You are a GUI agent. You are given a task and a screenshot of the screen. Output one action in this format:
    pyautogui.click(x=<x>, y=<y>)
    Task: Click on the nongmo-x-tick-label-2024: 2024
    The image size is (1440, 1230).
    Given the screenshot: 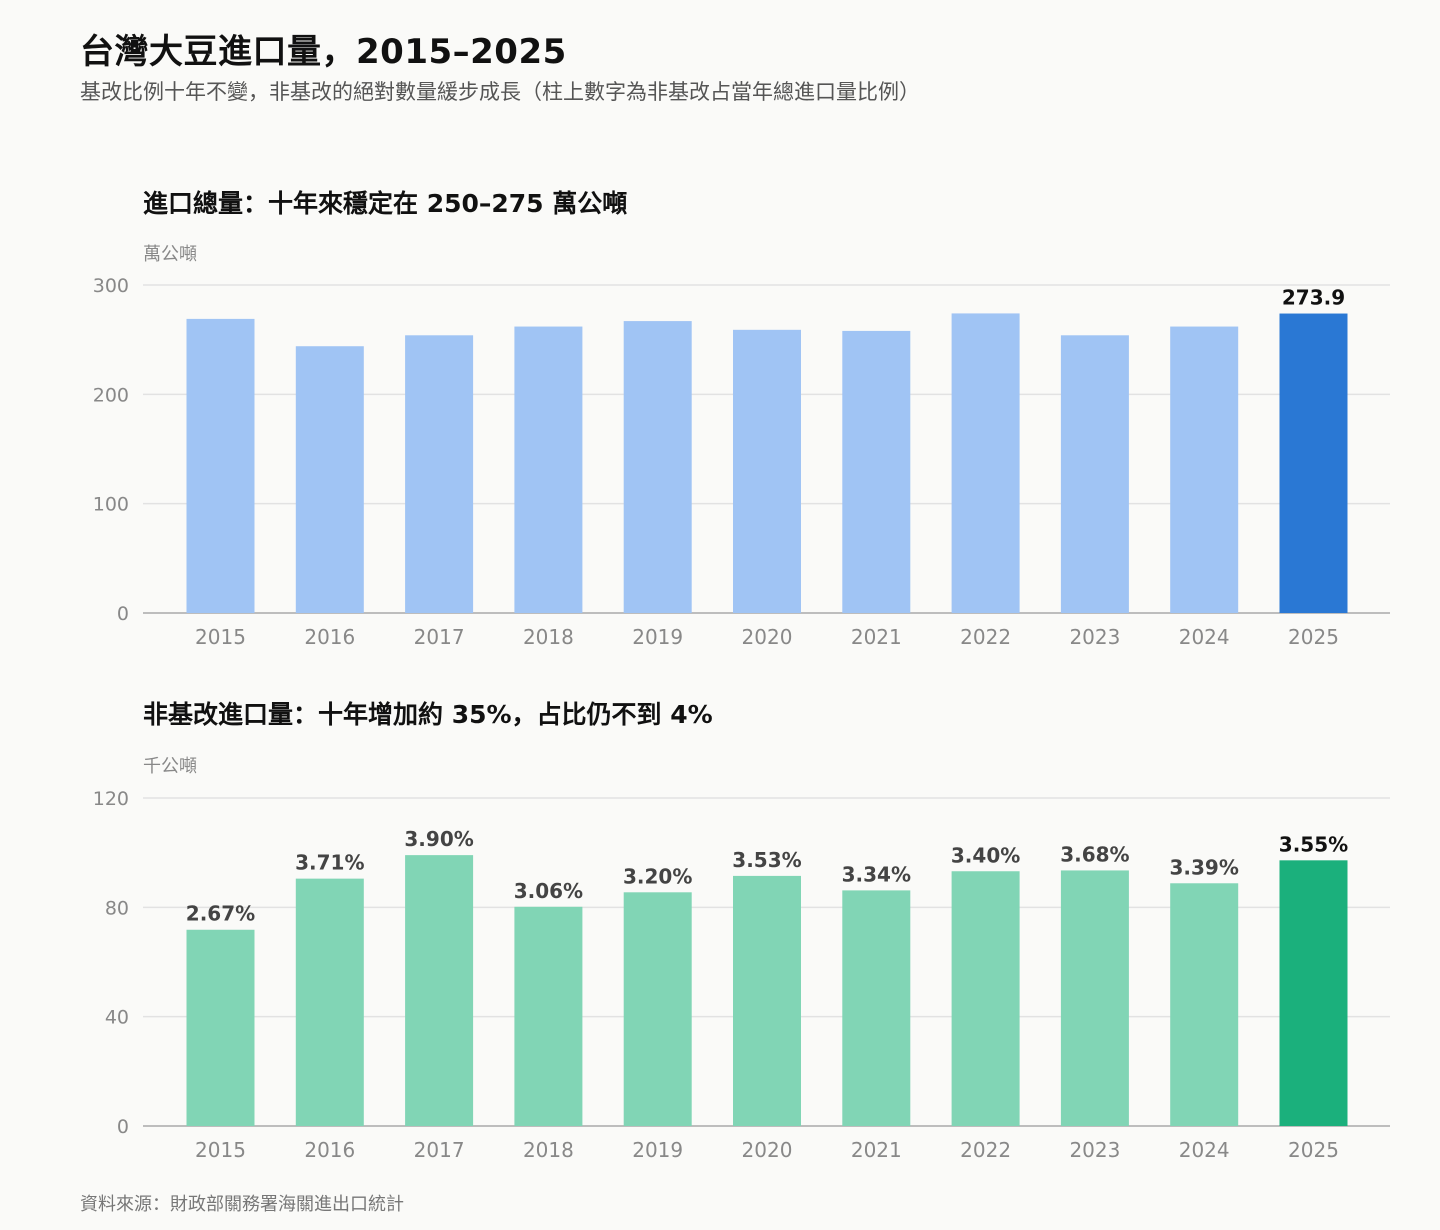 What is the action you would take?
    pyautogui.click(x=1204, y=1150)
    